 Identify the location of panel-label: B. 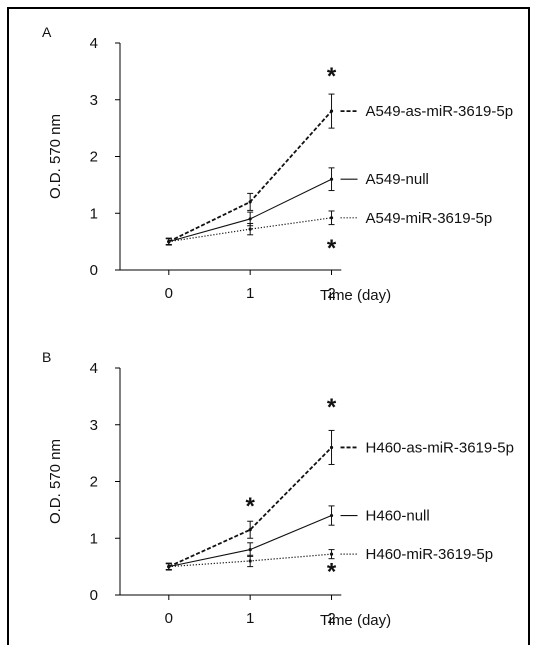
(46, 357).